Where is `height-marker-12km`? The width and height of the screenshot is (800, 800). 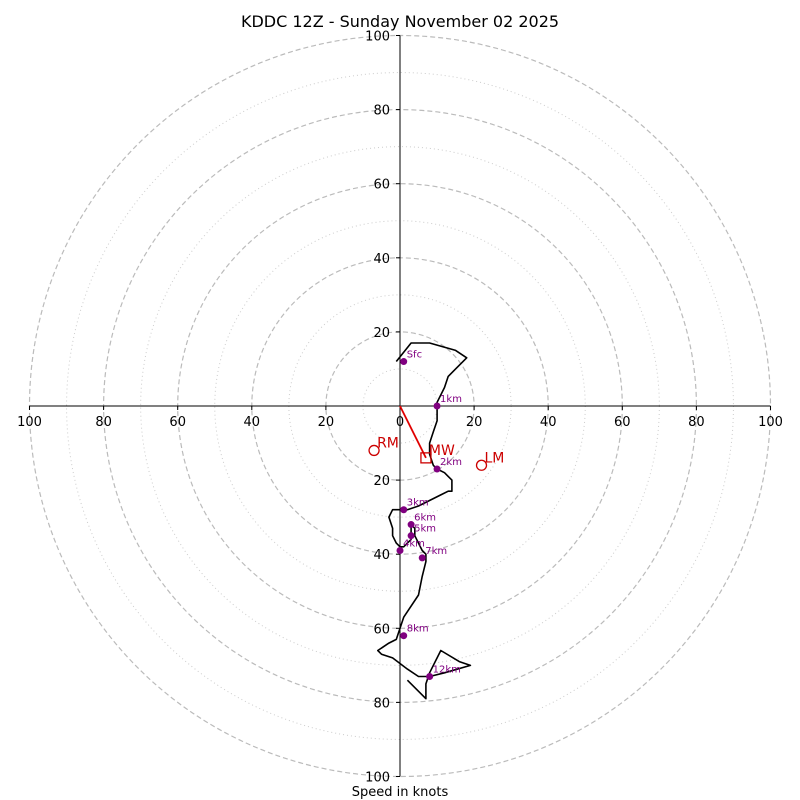
height-marker-12km is located at coordinates (430, 676).